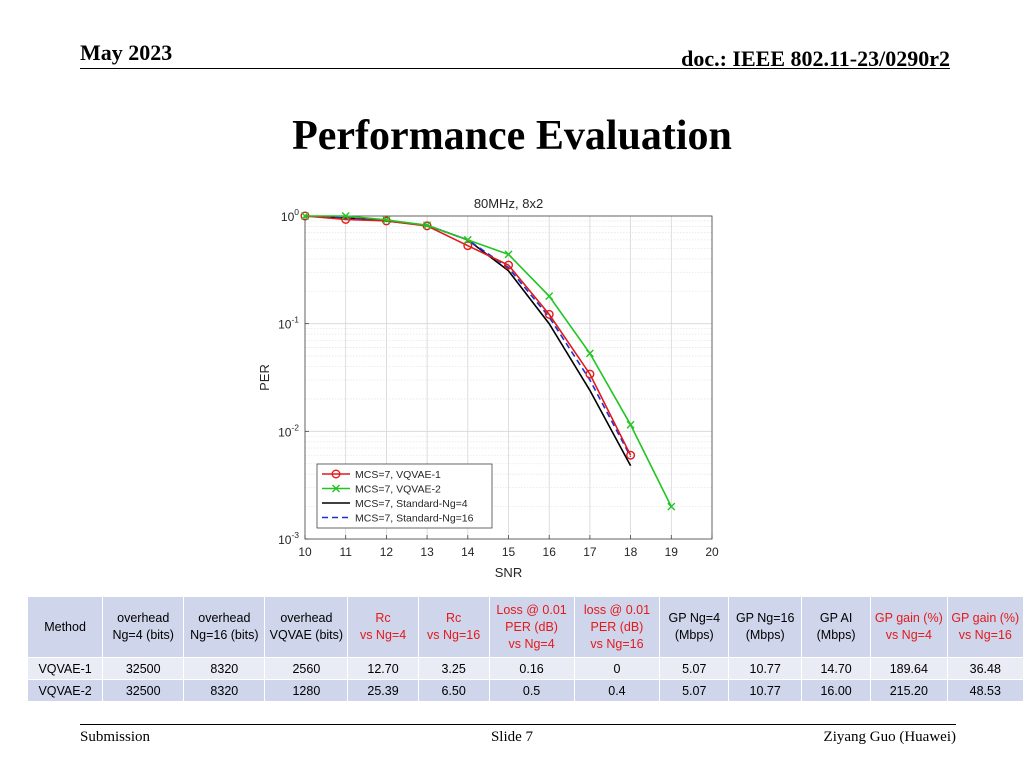  Describe the element at coordinates (509, 552) in the screenshot. I see `x-tick-label: 15` at that location.